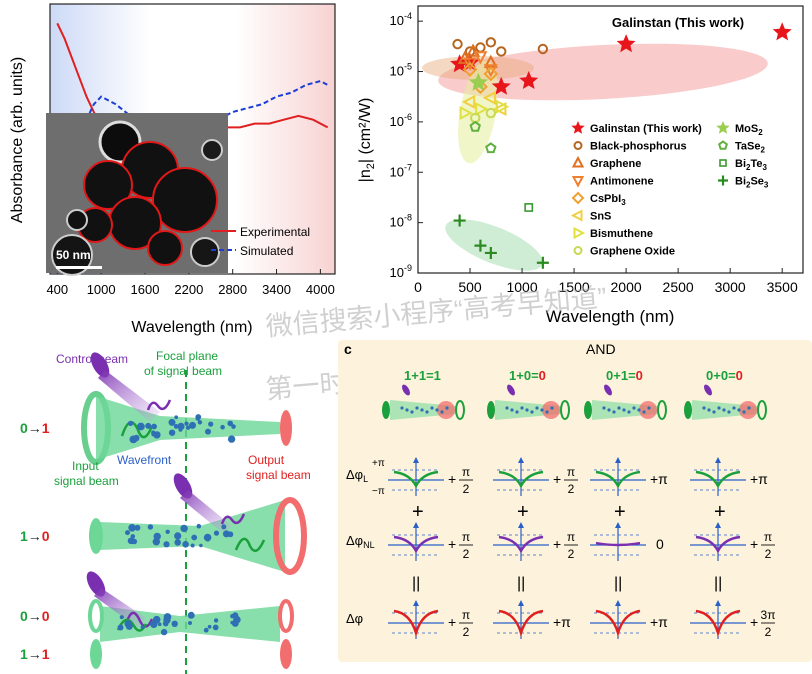 Image resolution: width=812 pixels, height=674 pixels. Describe the element at coordinates (571, 489) in the screenshot. I see `val-L-den: 2` at that location.